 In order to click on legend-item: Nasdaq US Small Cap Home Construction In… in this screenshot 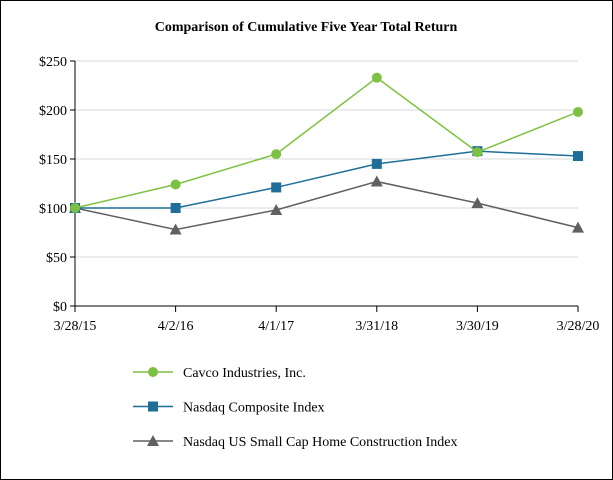, I will do `click(295, 442)`.